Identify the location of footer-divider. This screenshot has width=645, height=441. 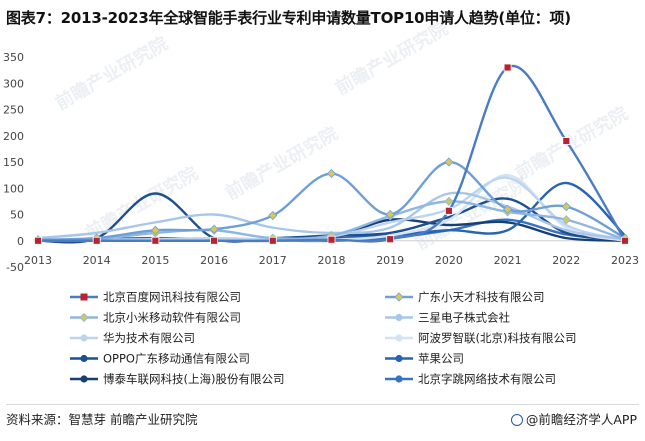
(322, 404).